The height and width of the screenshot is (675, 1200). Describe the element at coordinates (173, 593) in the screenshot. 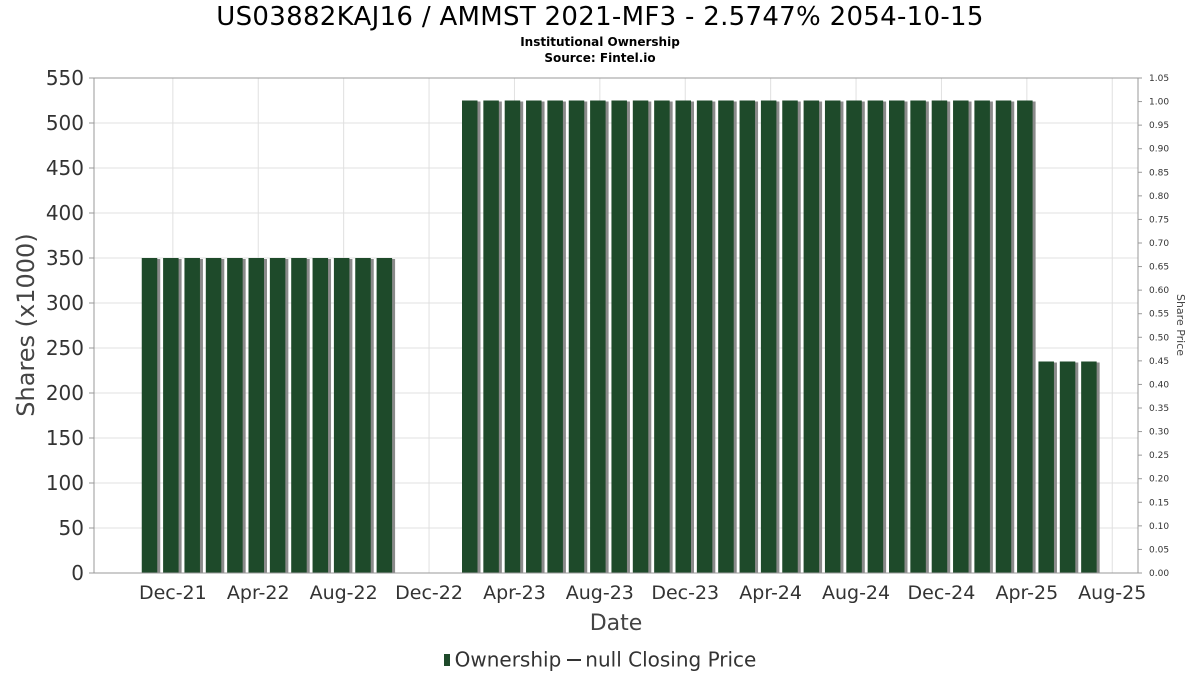

I see `x-tick-label: Dec-21` at that location.